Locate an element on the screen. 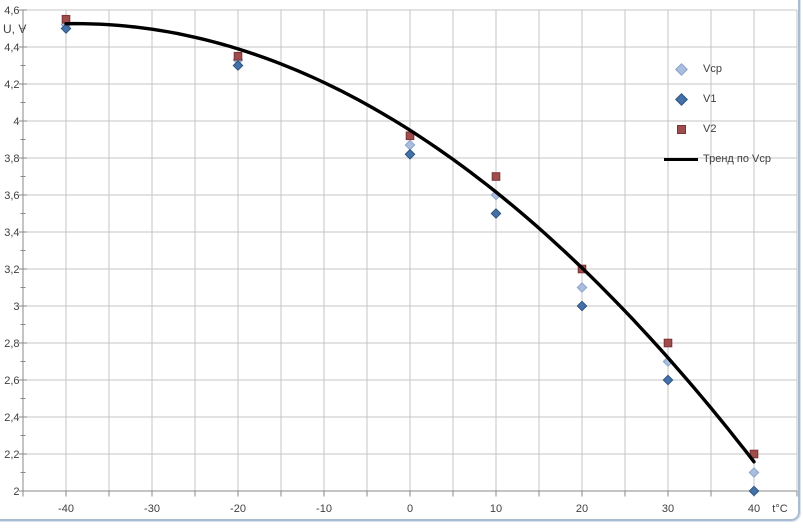 The image size is (803, 528). y-tick-label: 2,2 is located at coordinates (11, 455).